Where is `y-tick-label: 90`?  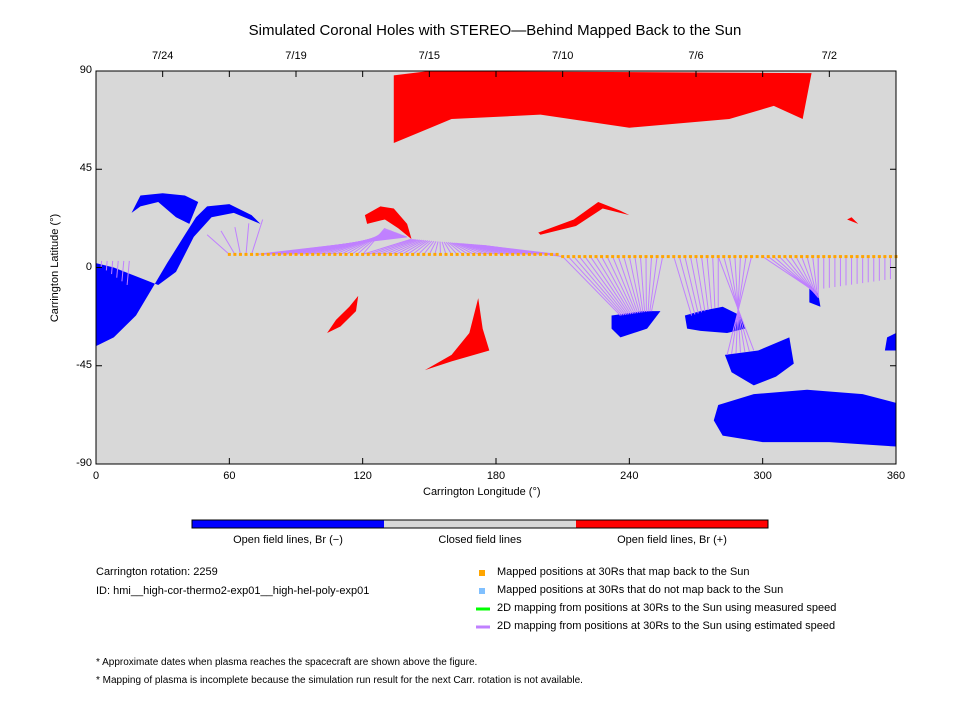
y-tick-label: 90 is located at coordinates (85, 70).